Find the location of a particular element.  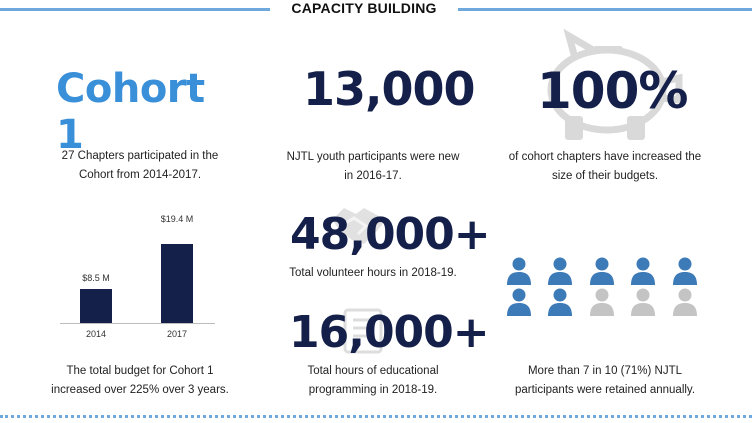

bar-data-label: $19.4 M is located at coordinates (177, 219).